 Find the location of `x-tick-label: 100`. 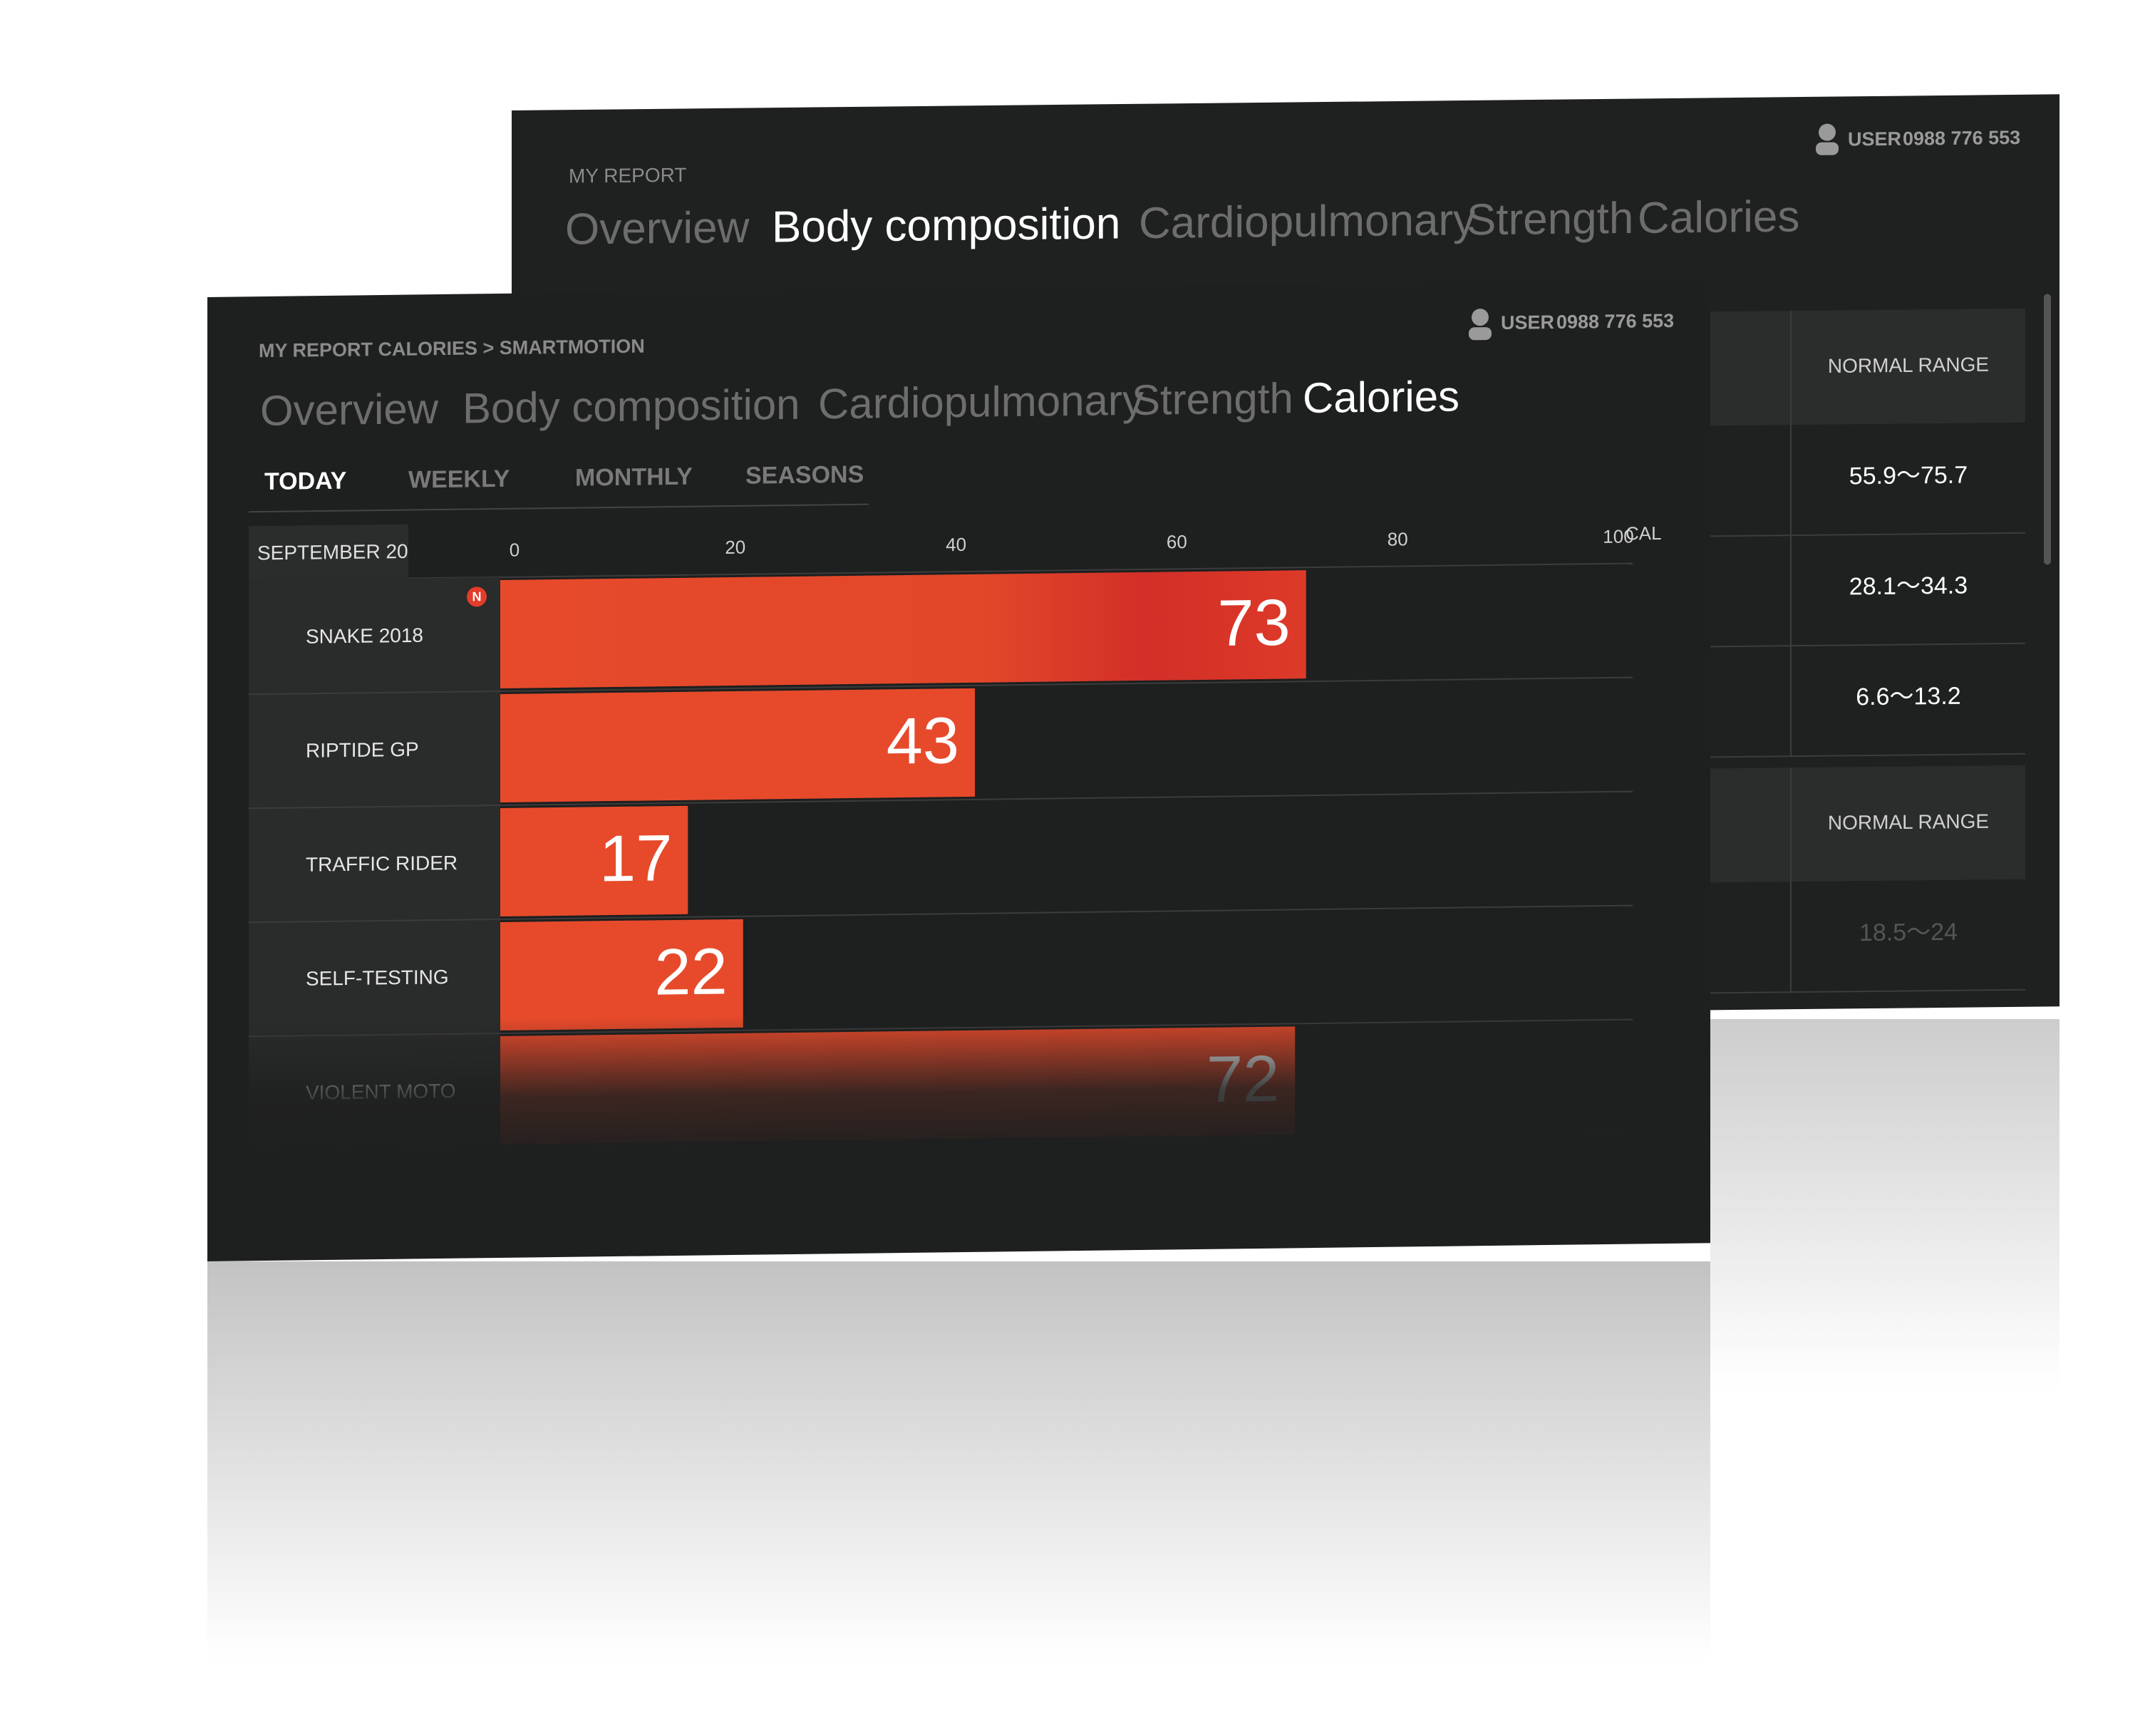

x-tick-label: 100 is located at coordinates (1618, 536).